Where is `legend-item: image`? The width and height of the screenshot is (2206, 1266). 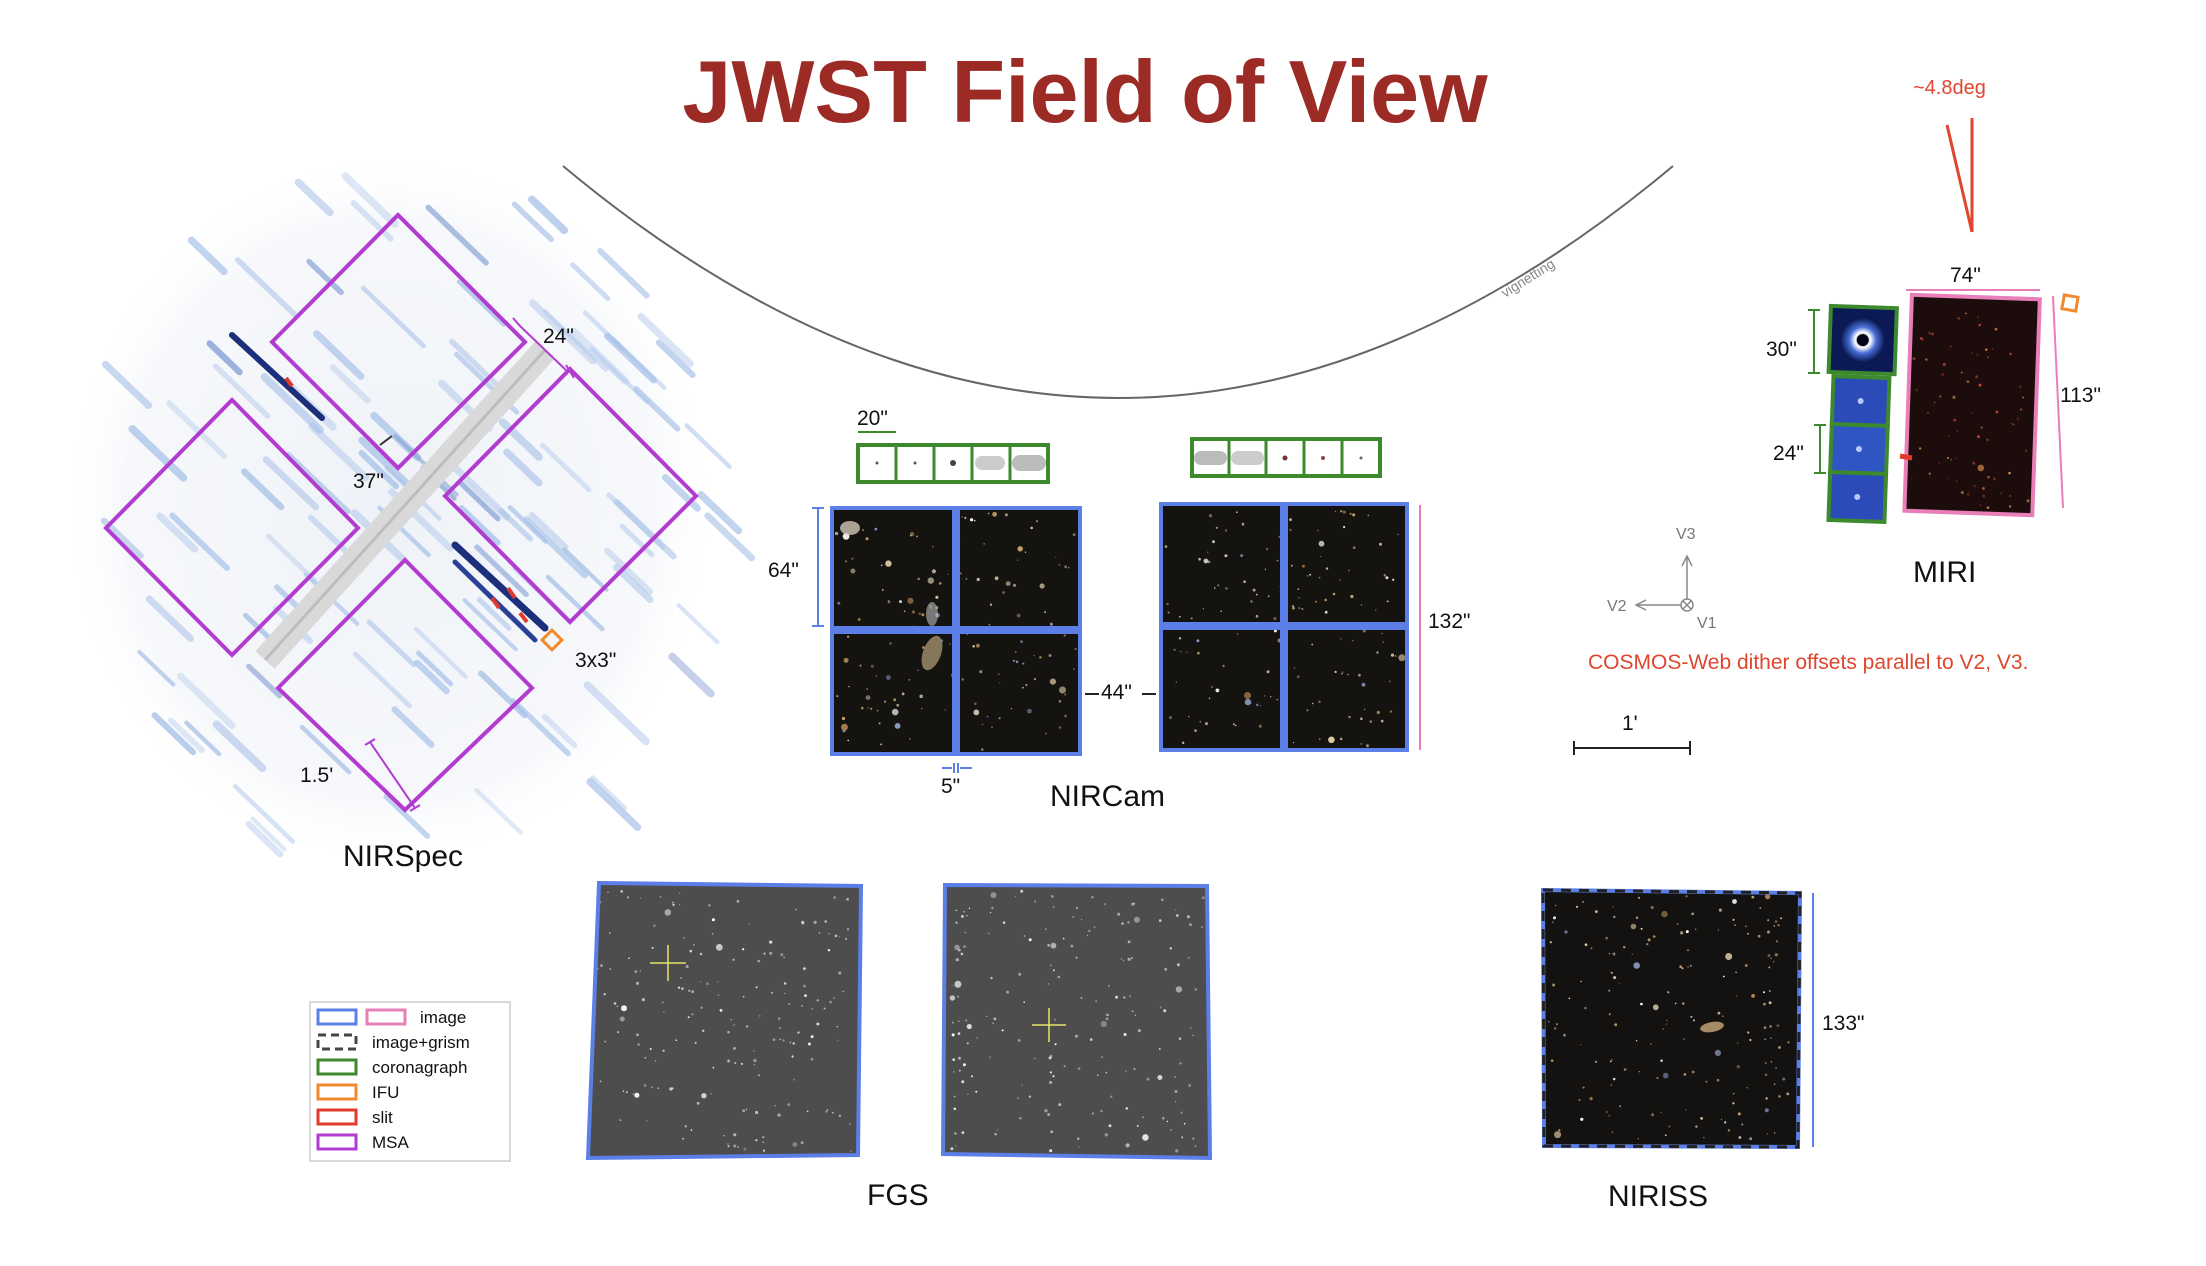 legend-item: image is located at coordinates (391, 1017).